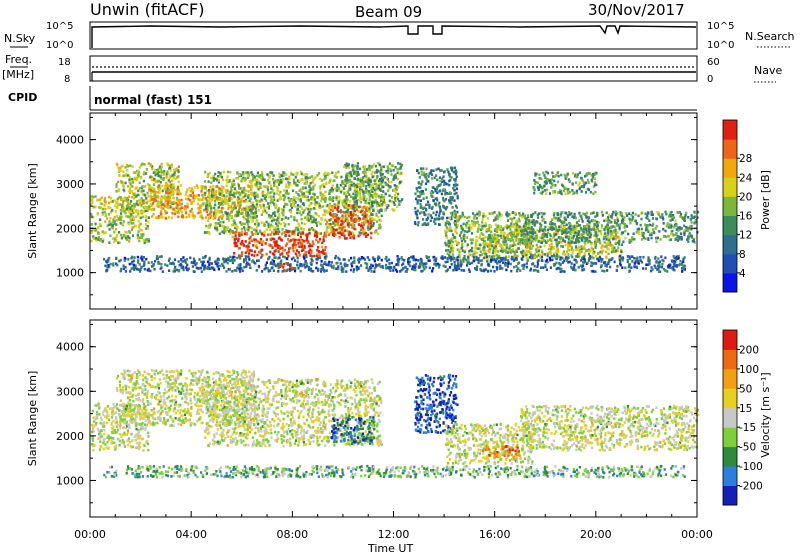  What do you see at coordinates (399, 36) in the screenshot?
I see `nsky-strip: N.Sky 10^5 10^0 10^5 10^0 N.Search` at bounding box center [399, 36].